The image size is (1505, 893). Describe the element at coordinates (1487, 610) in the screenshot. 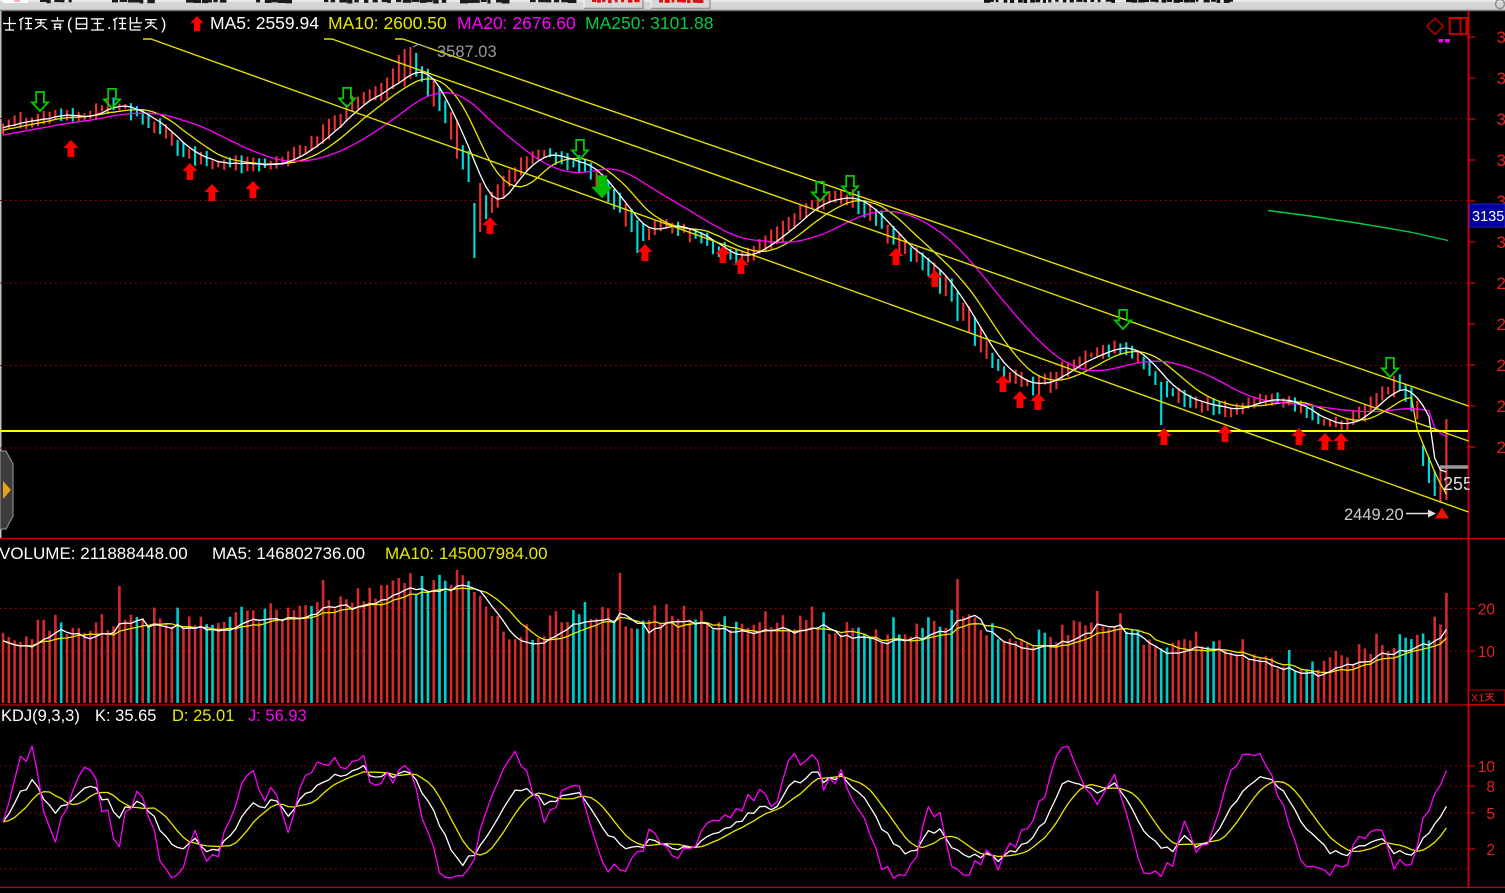

I see `svg-text: 20` at that location.